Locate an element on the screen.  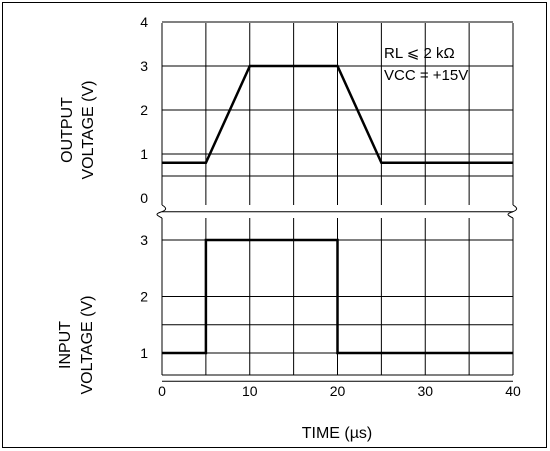
annotation-line-2: VCC = +15V is located at coordinates (426, 75).